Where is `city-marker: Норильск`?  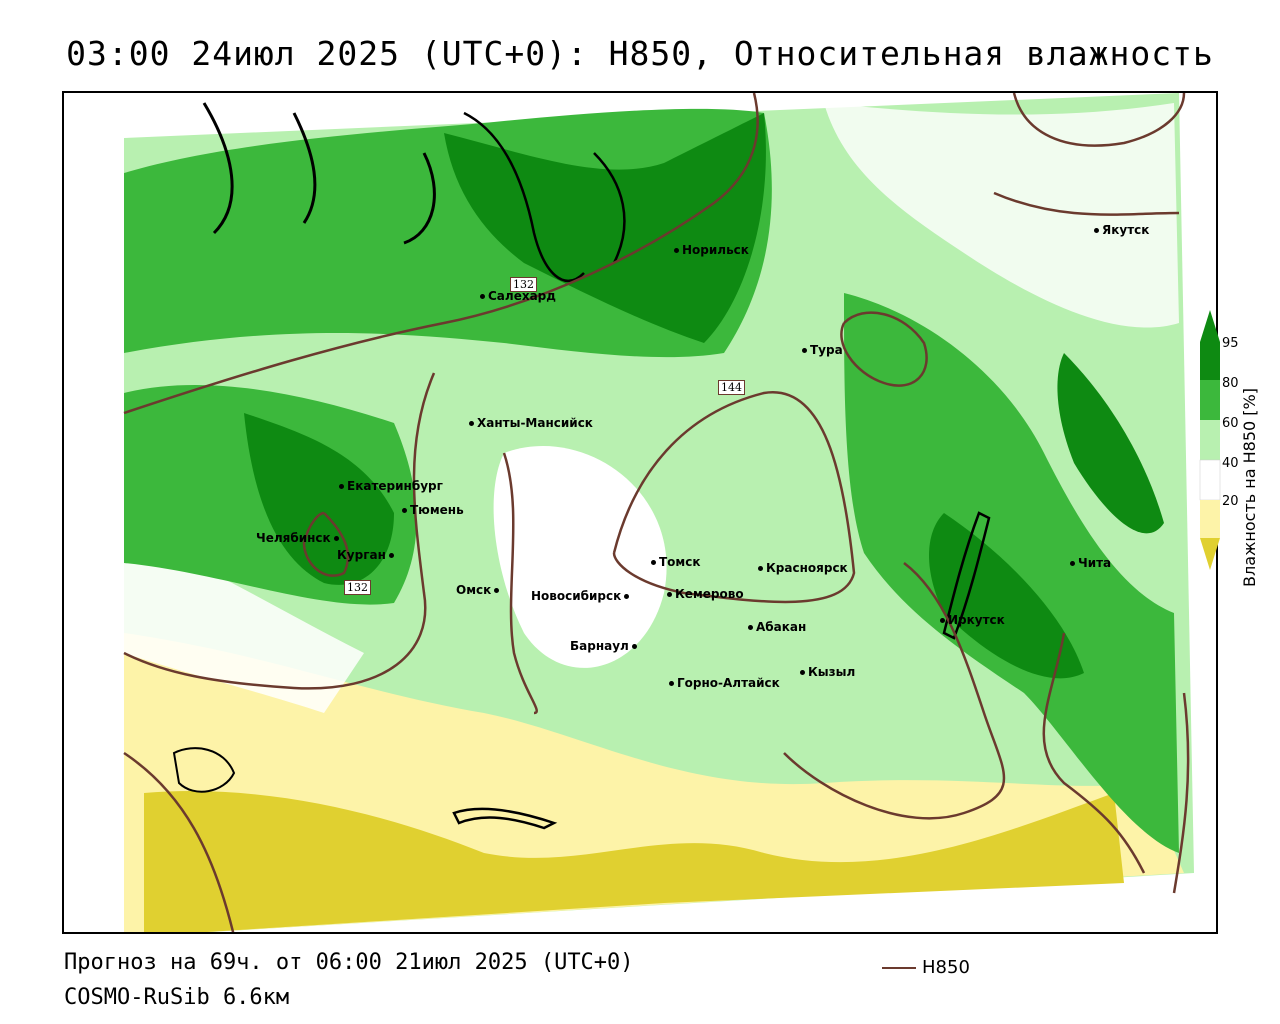 city-marker: Норильск is located at coordinates (711, 250).